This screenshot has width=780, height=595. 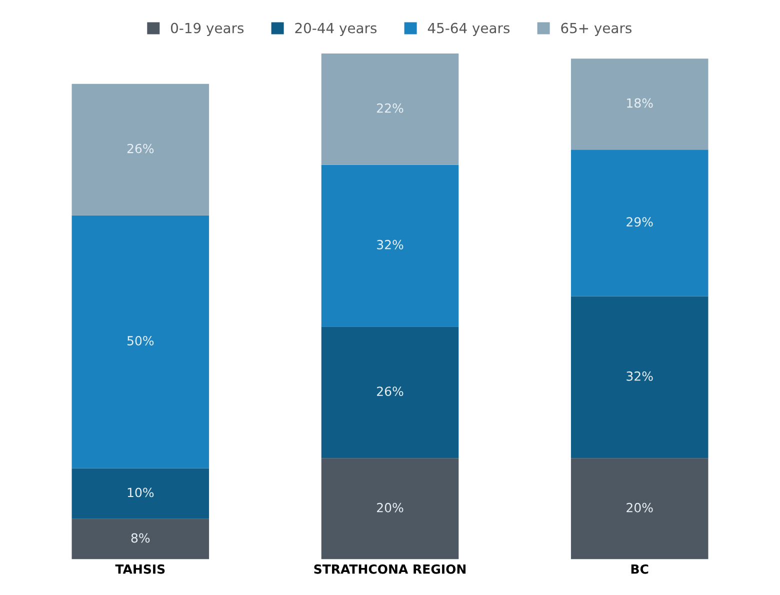 I want to click on data-label: 29%, so click(x=639, y=222).